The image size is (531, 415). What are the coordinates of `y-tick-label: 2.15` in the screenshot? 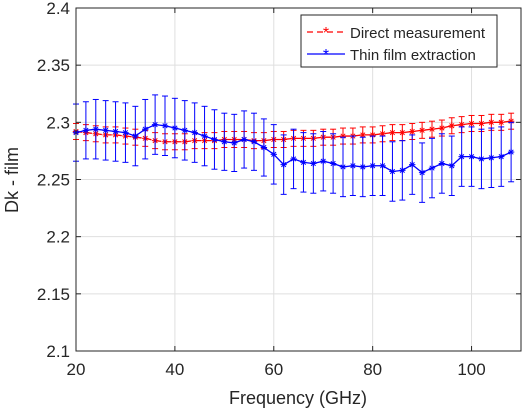 It's located at (53, 294).